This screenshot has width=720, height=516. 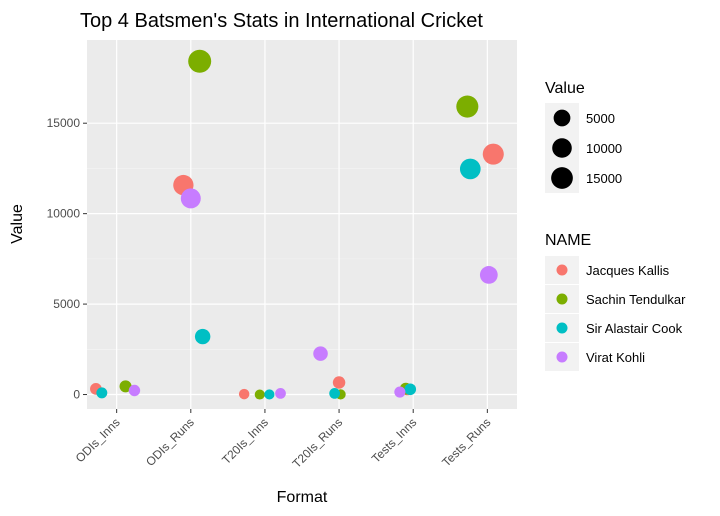 I want to click on color-legend-label: Jacques Kallis, so click(x=628, y=270).